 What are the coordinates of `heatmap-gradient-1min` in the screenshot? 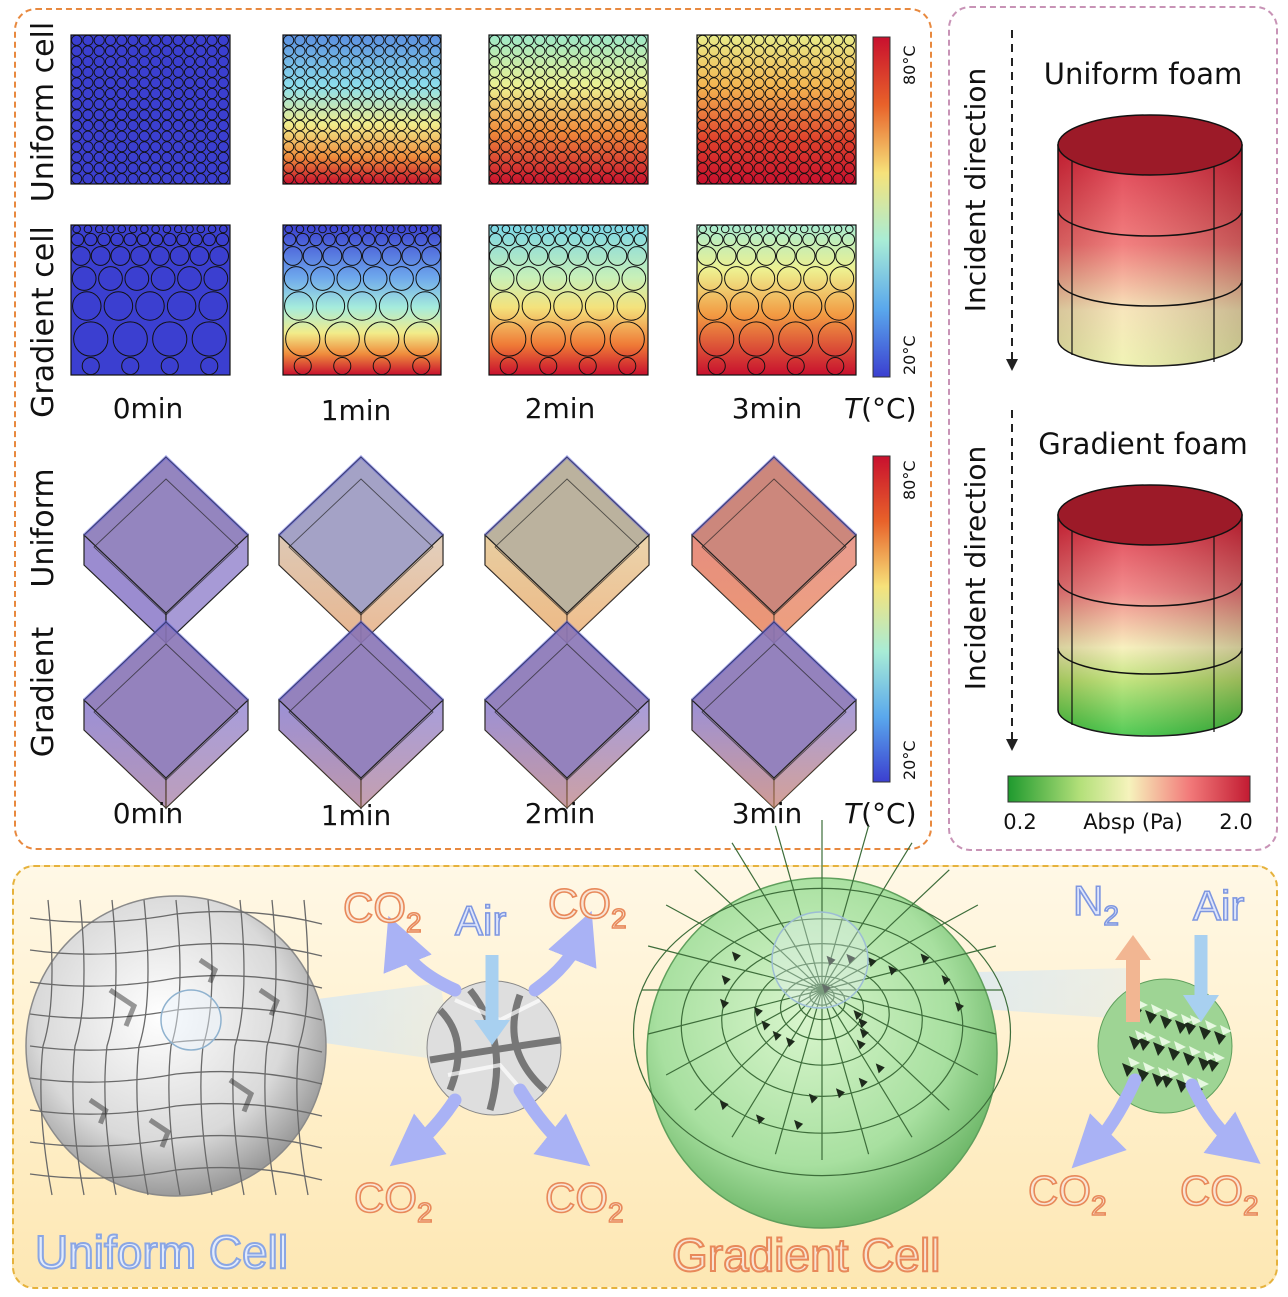 It's located at (362, 300).